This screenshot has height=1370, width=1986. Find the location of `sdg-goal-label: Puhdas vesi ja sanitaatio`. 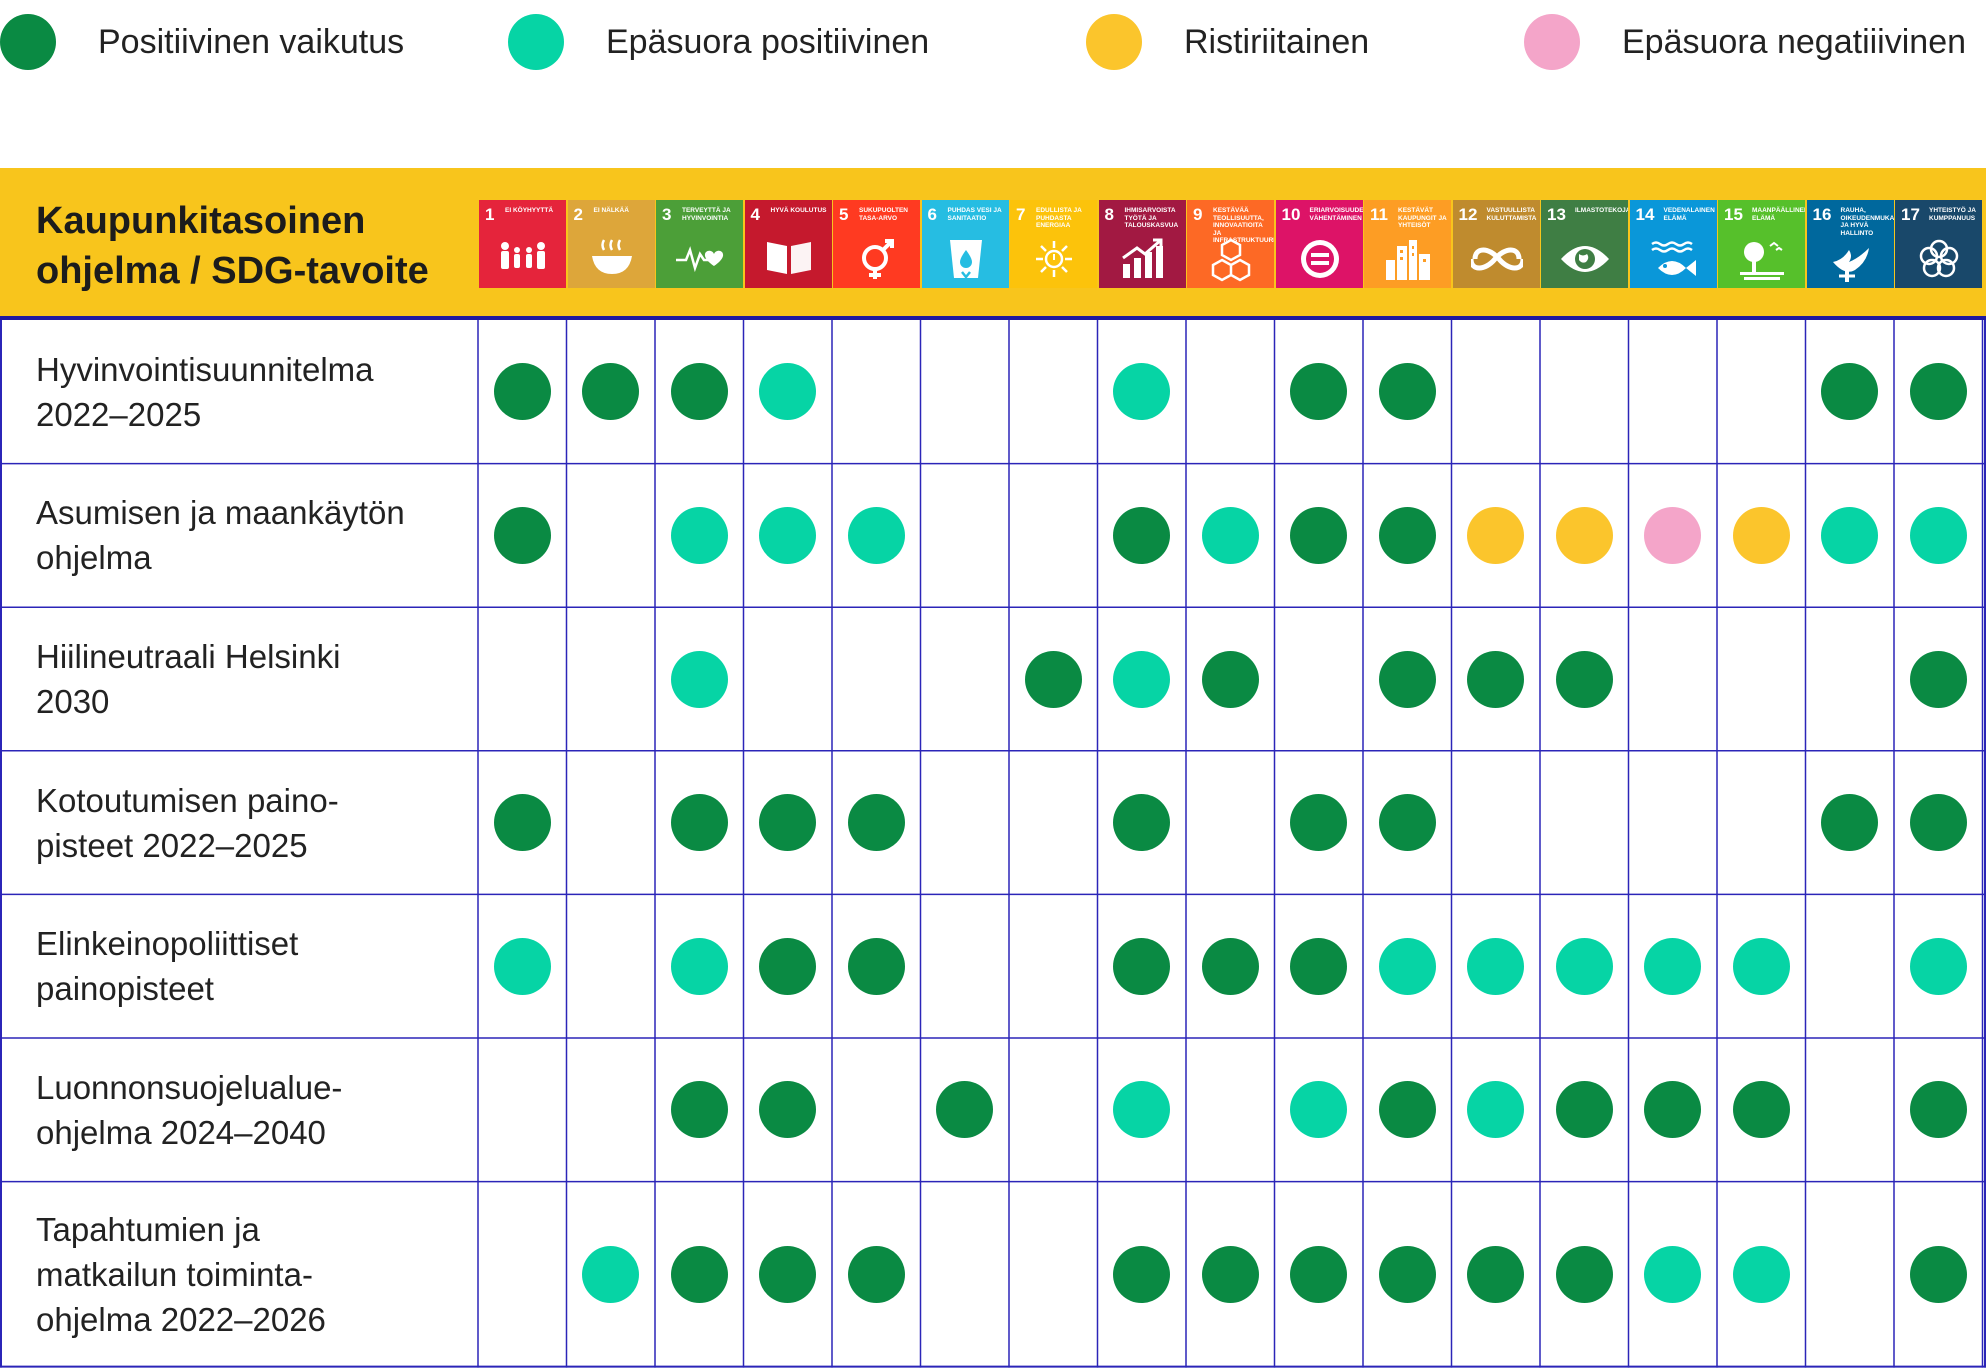

sdg-goal-label: Puhdas vesi ja sanitaatio is located at coordinates (974, 214).